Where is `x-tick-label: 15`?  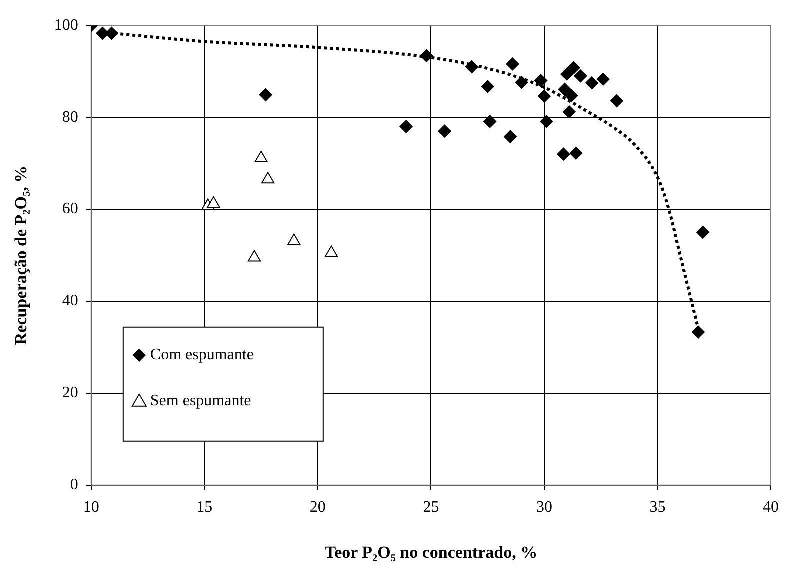 x-tick-label: 15 is located at coordinates (204, 507).